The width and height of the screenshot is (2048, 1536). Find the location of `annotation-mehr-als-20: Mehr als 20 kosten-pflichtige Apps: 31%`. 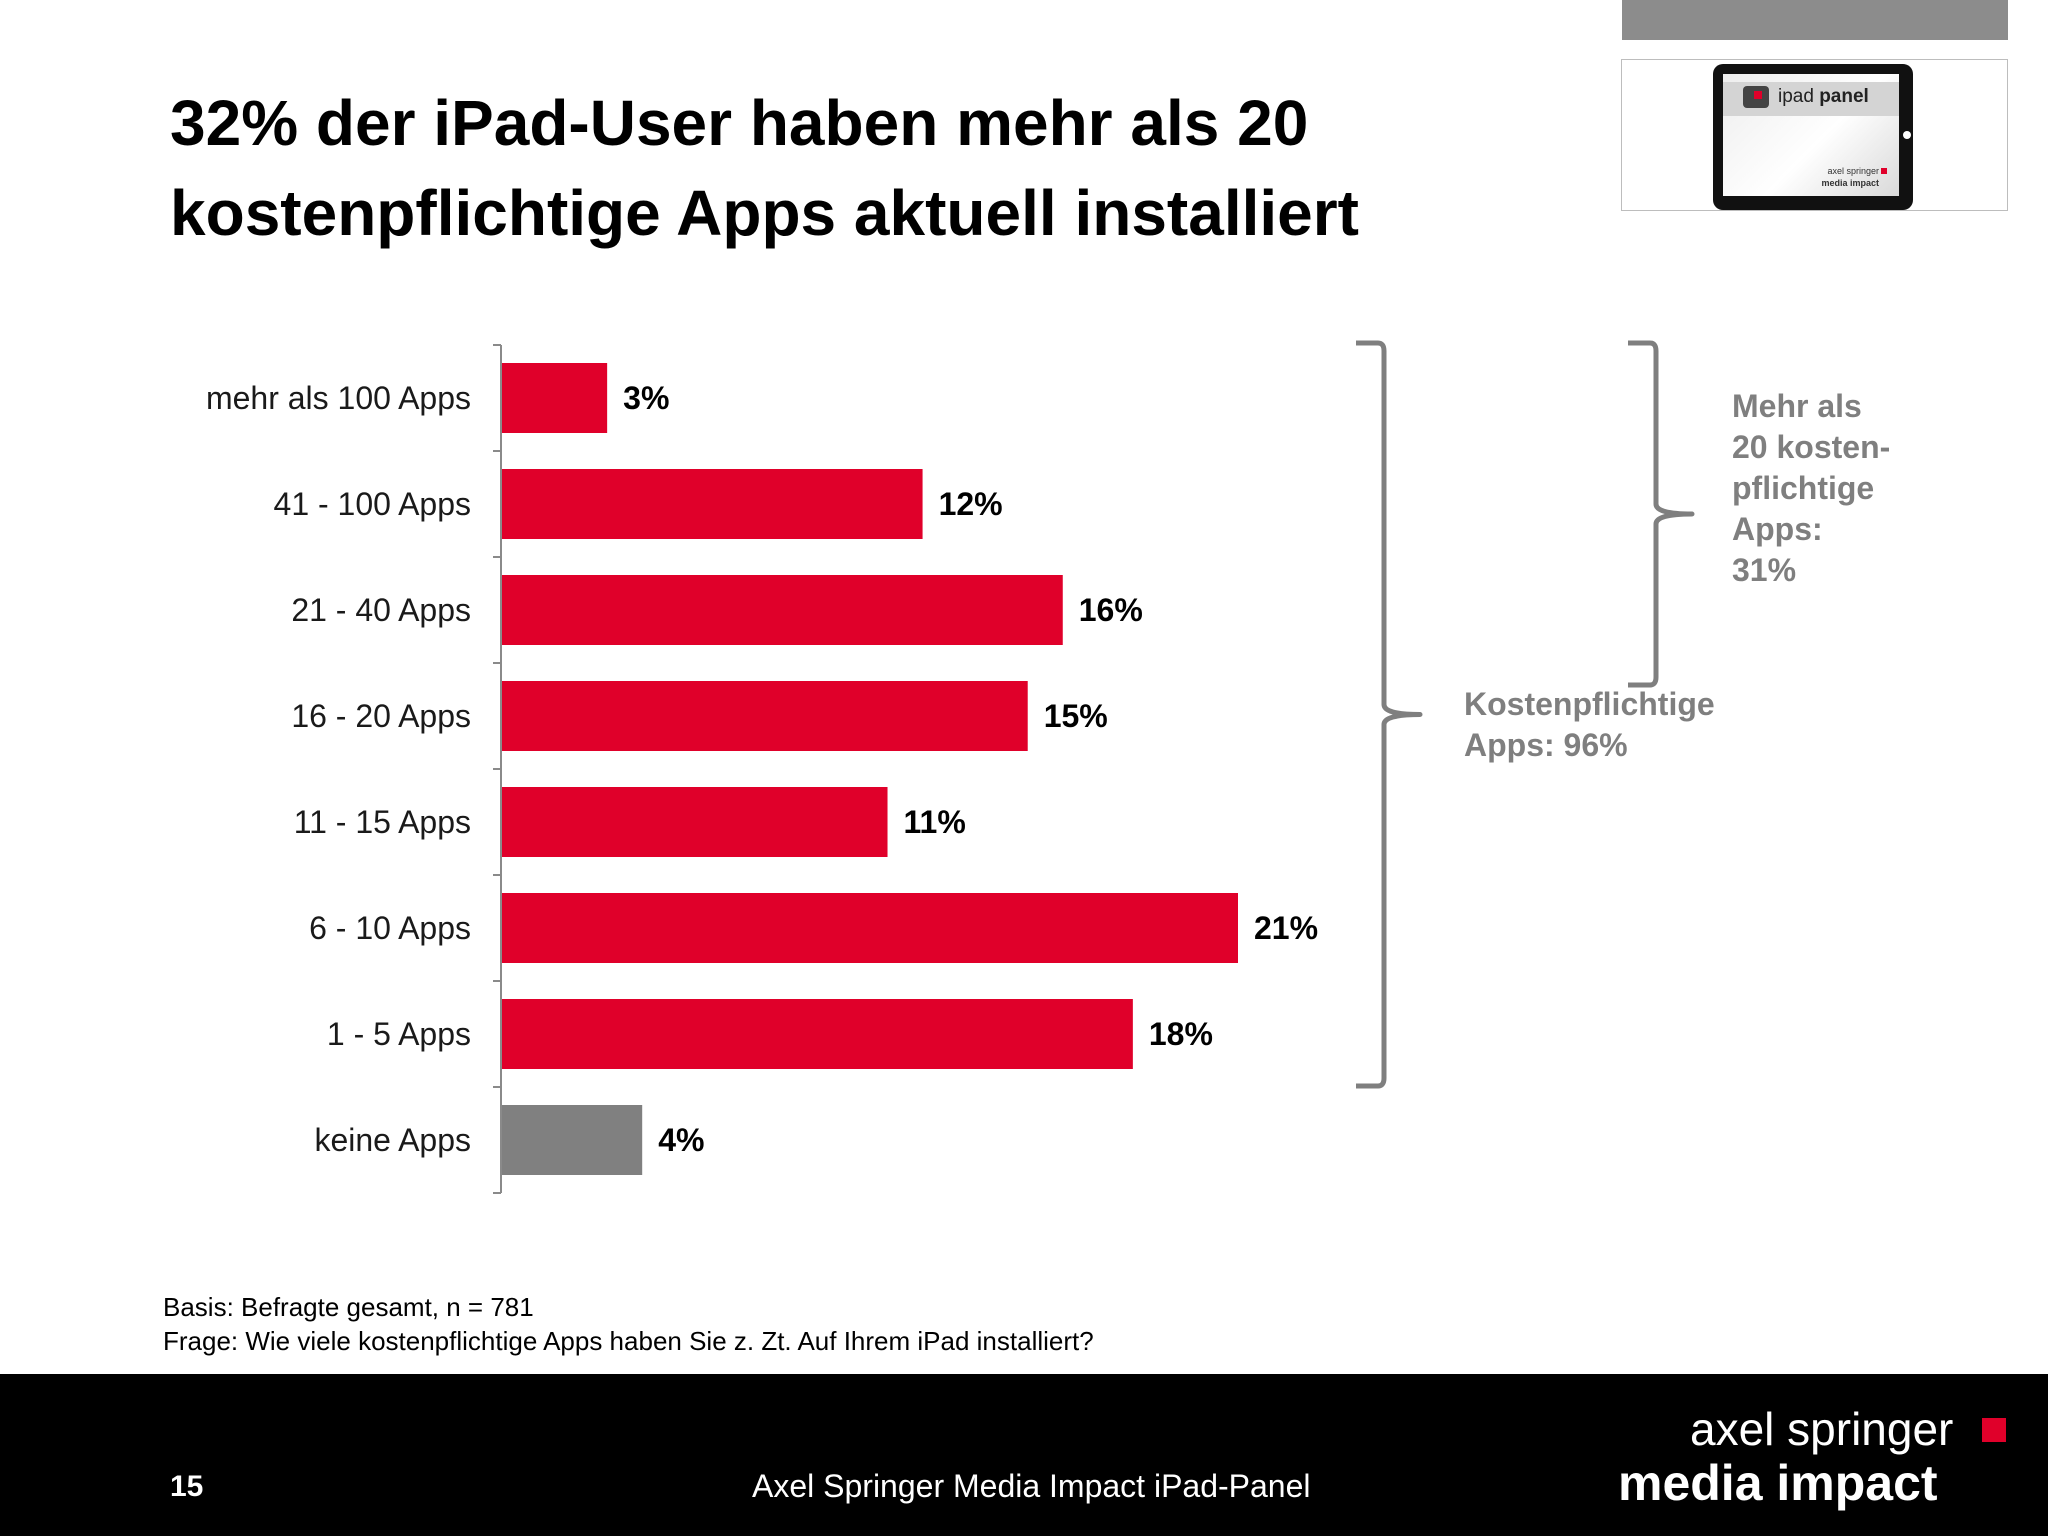

annotation-mehr-als-20: Mehr als 20 kosten-pflichtige Apps: 31% is located at coordinates (1842, 488).